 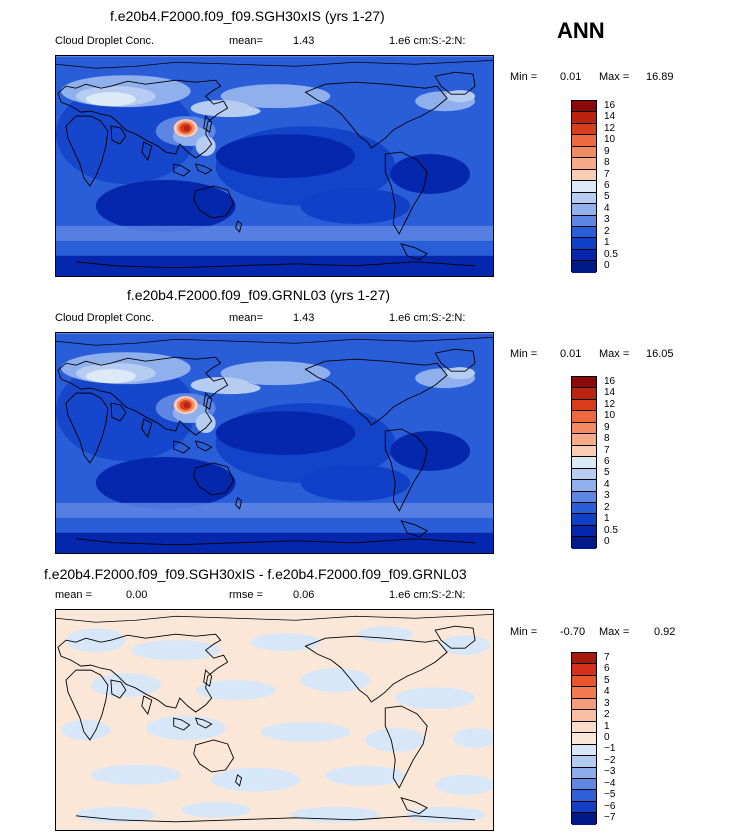 I want to click on panel3-rmse-label: rmse =, so click(x=246, y=595).